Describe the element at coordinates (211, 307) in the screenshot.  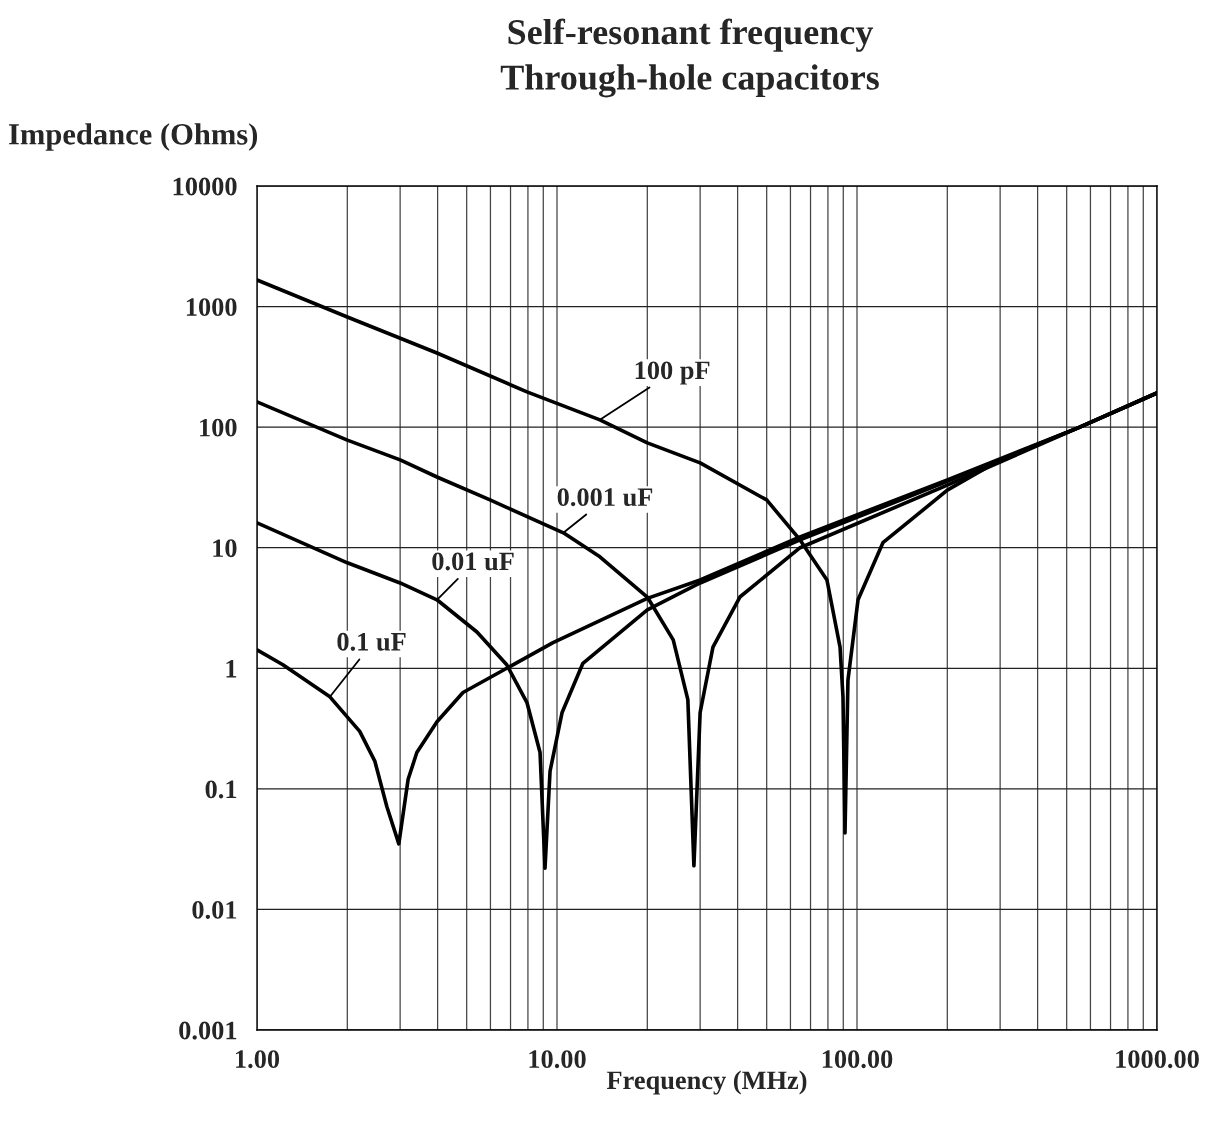
I see `y-tick-label: 1000` at that location.